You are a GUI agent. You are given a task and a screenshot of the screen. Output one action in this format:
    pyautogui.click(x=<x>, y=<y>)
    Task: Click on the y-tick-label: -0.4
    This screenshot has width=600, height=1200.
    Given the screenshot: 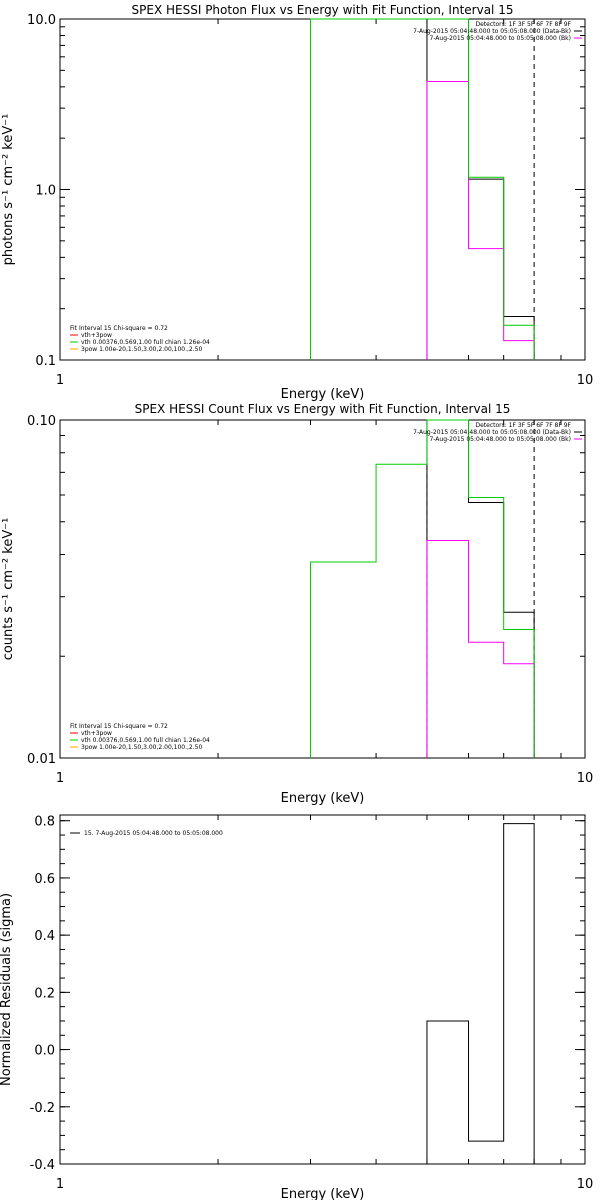 What is the action you would take?
    pyautogui.click(x=42, y=1165)
    